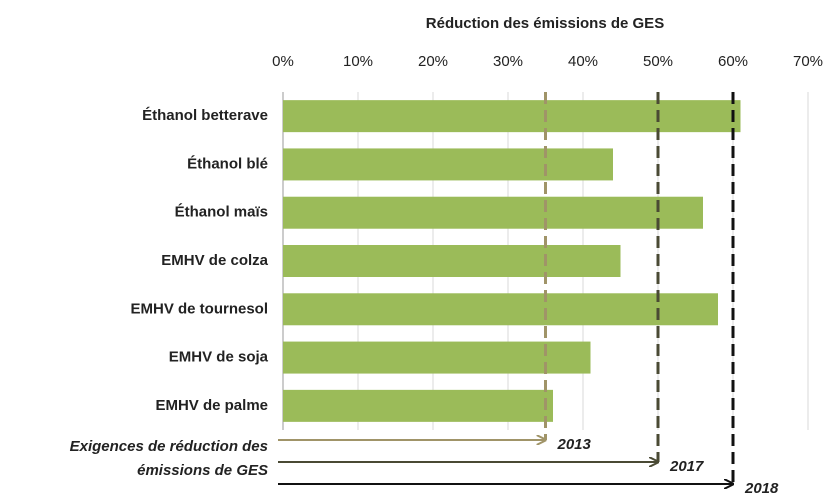 Image resolution: width=835 pixels, height=493 pixels. I want to click on threshold-label: 2013, so click(574, 444).